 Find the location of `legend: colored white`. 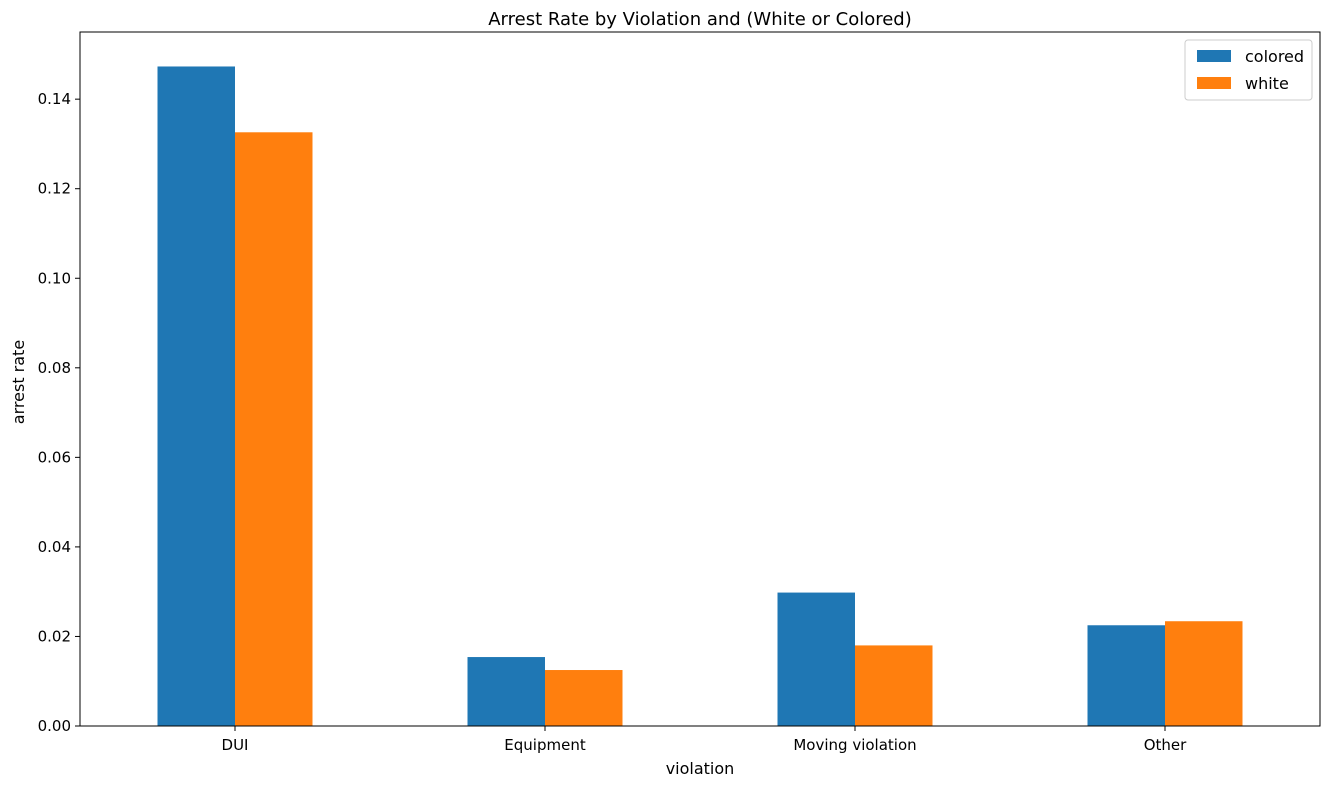

legend: colored white is located at coordinates (1248, 70).